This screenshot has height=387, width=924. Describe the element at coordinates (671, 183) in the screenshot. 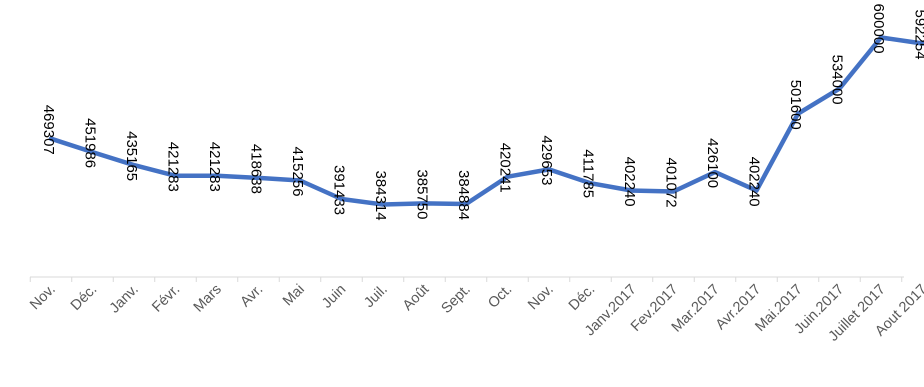

I see `data-label: 401072` at that location.